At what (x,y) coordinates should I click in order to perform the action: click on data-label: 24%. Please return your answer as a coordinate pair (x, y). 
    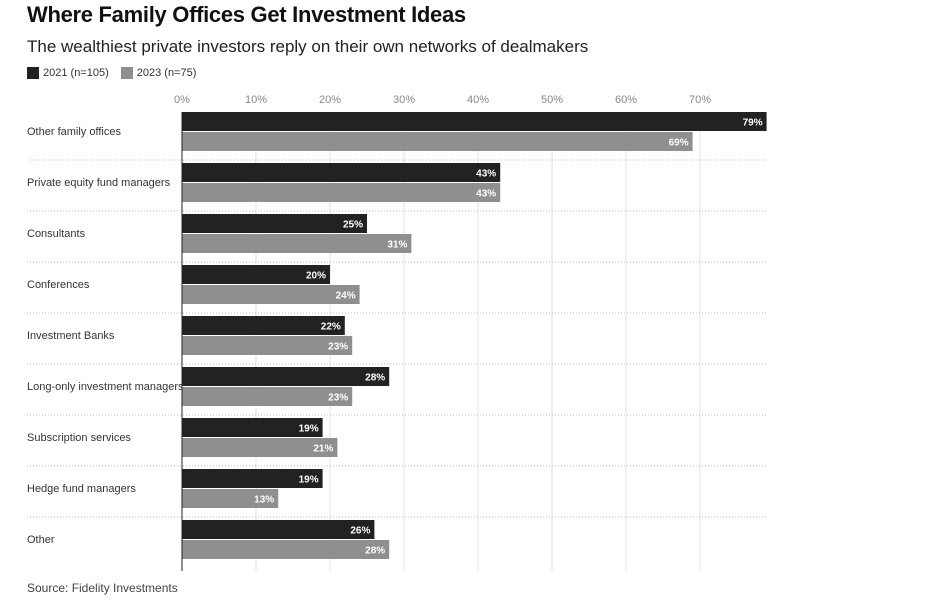
    Looking at the image, I should click on (346, 296).